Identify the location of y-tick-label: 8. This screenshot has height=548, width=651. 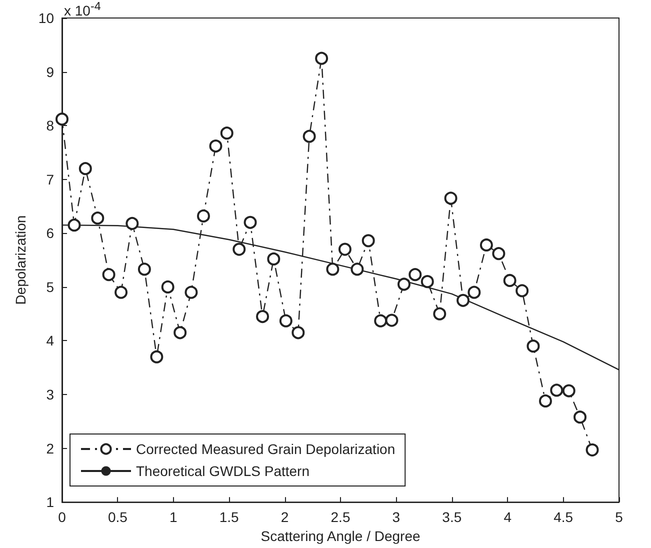
(50, 126).